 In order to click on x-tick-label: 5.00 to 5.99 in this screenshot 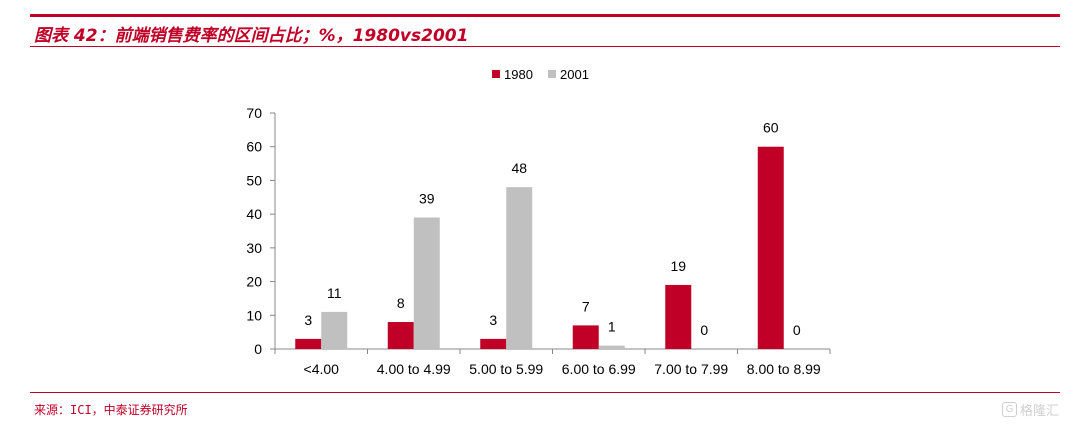, I will do `click(506, 369)`.